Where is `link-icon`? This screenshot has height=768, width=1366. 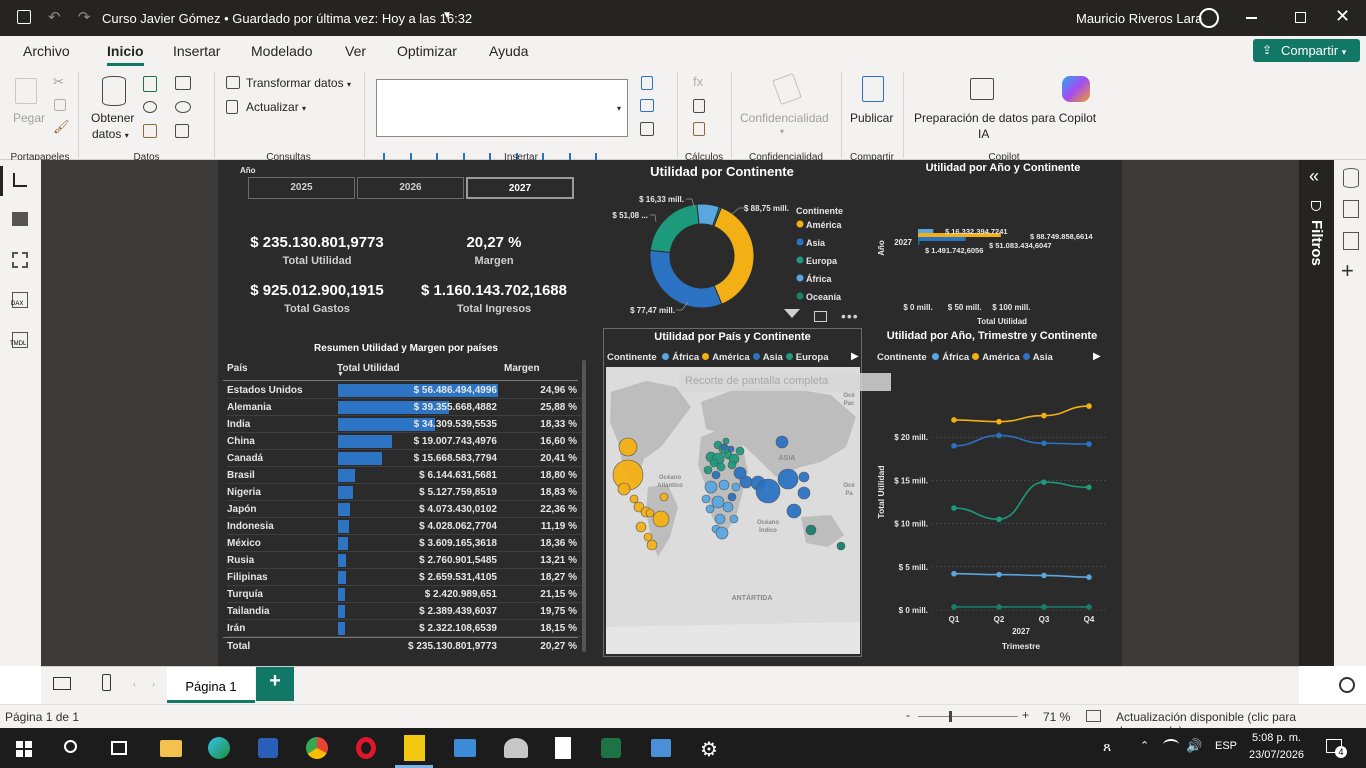
link-icon is located at coordinates (183, 107).